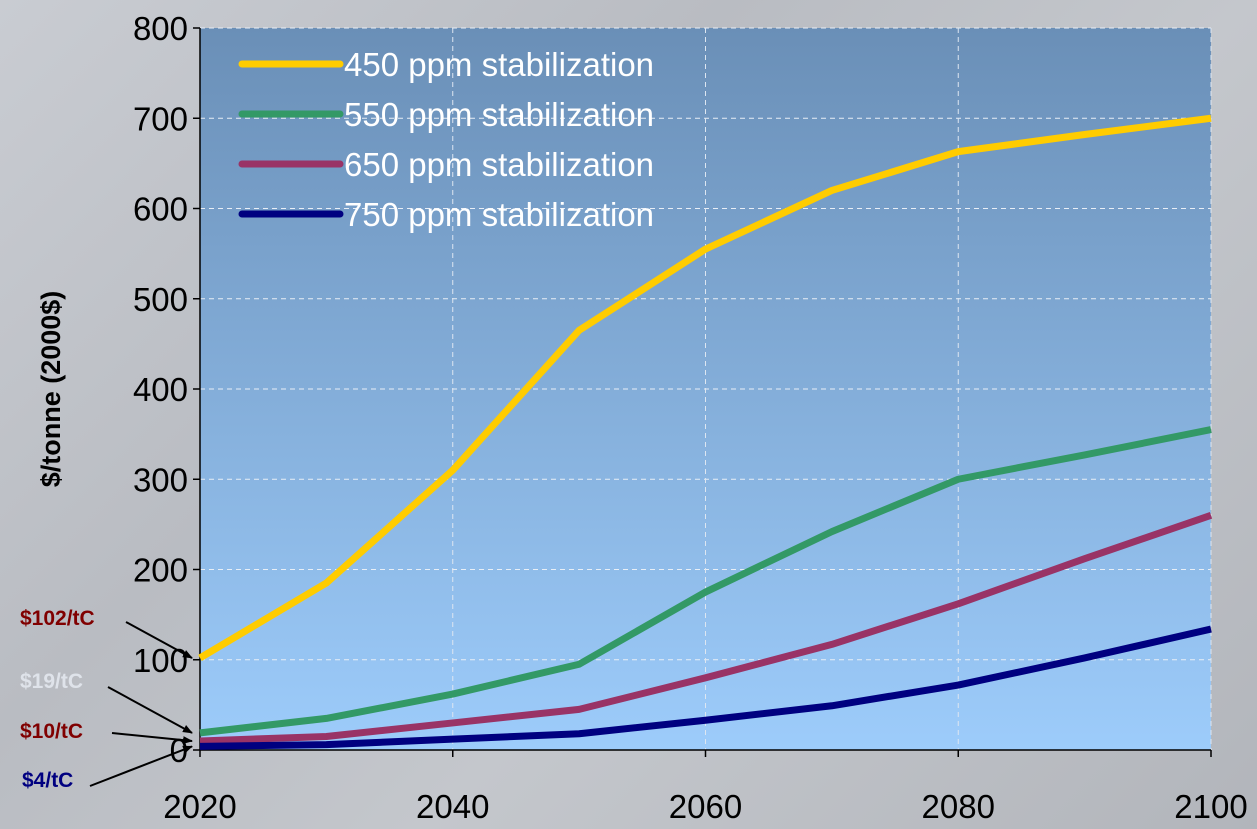  I want to click on annotation-label: $4/tC, so click(47, 780).